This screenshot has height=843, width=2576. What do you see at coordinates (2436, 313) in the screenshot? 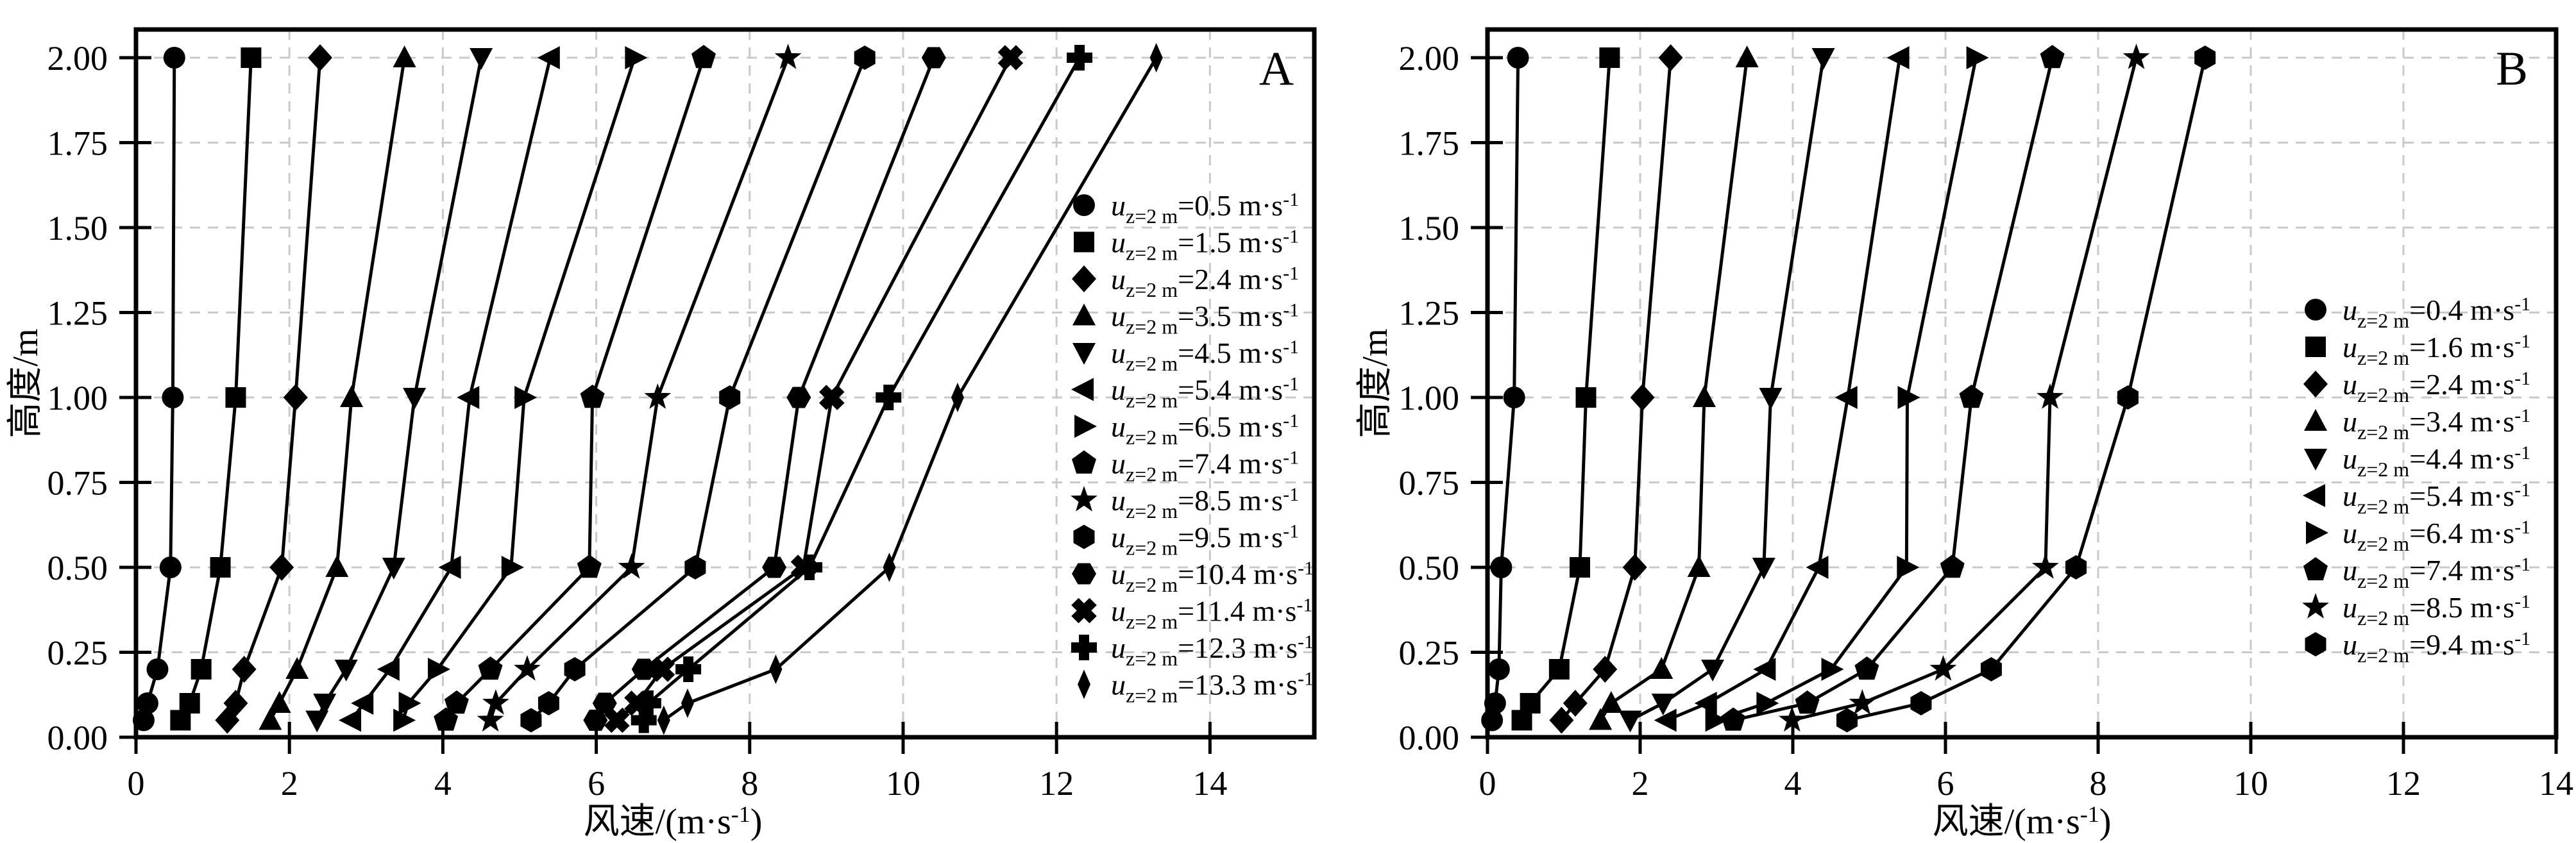
I see `legend-label: uz=2 m=0.4 m·s-1` at bounding box center [2436, 313].